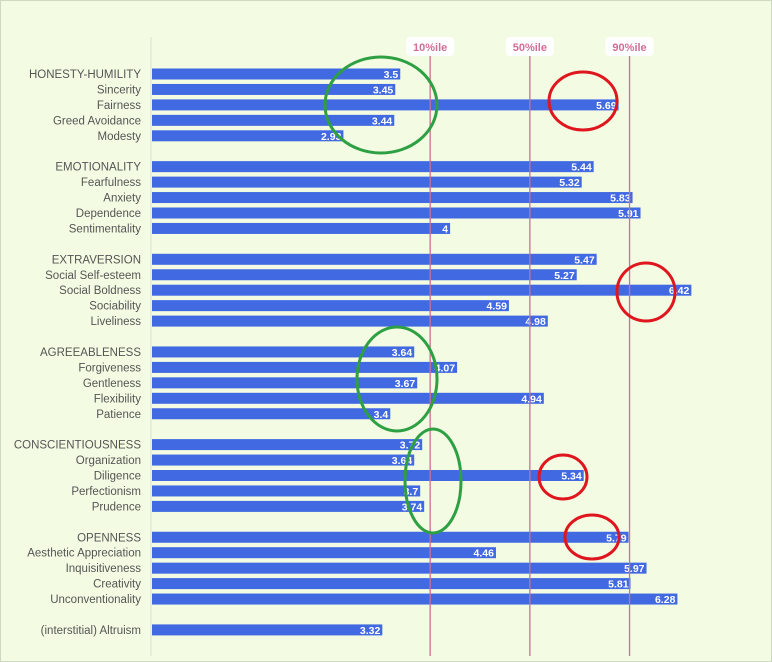  What do you see at coordinates (109, 538) in the screenshot?
I see `category-label: OPENNESS` at bounding box center [109, 538].